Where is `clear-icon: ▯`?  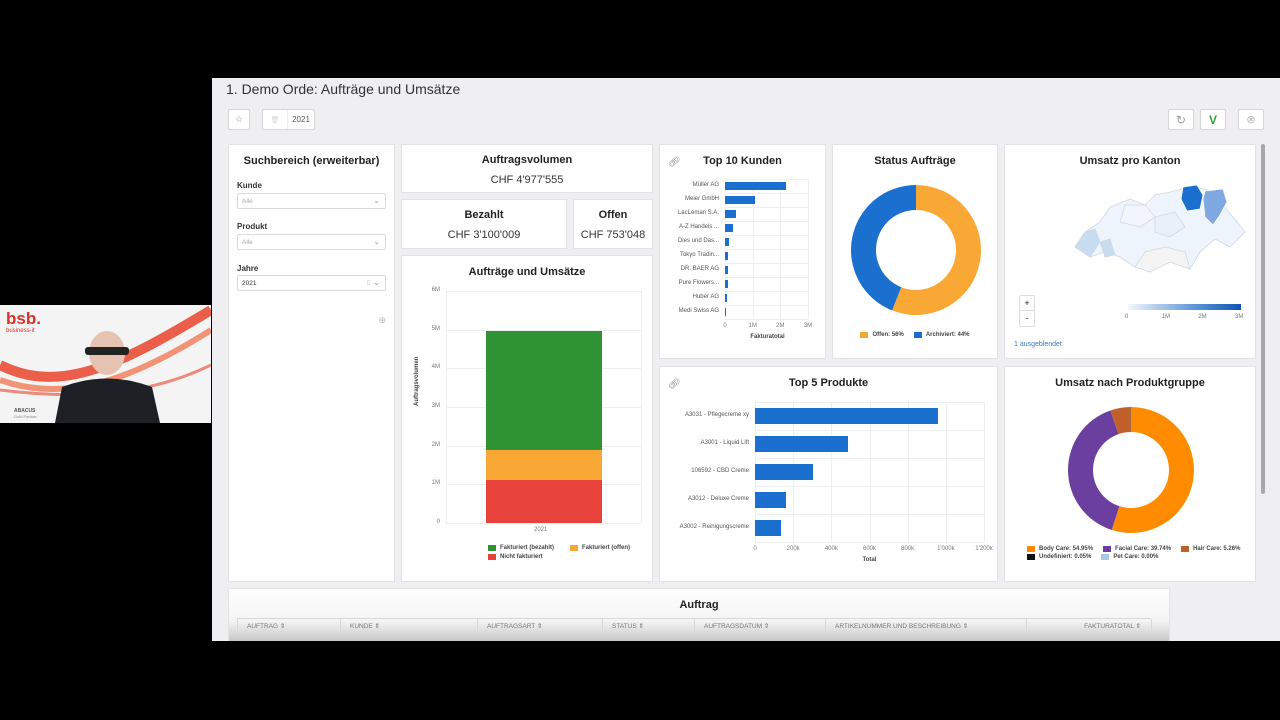
clear-icon: ▯ is located at coordinates (368, 283).